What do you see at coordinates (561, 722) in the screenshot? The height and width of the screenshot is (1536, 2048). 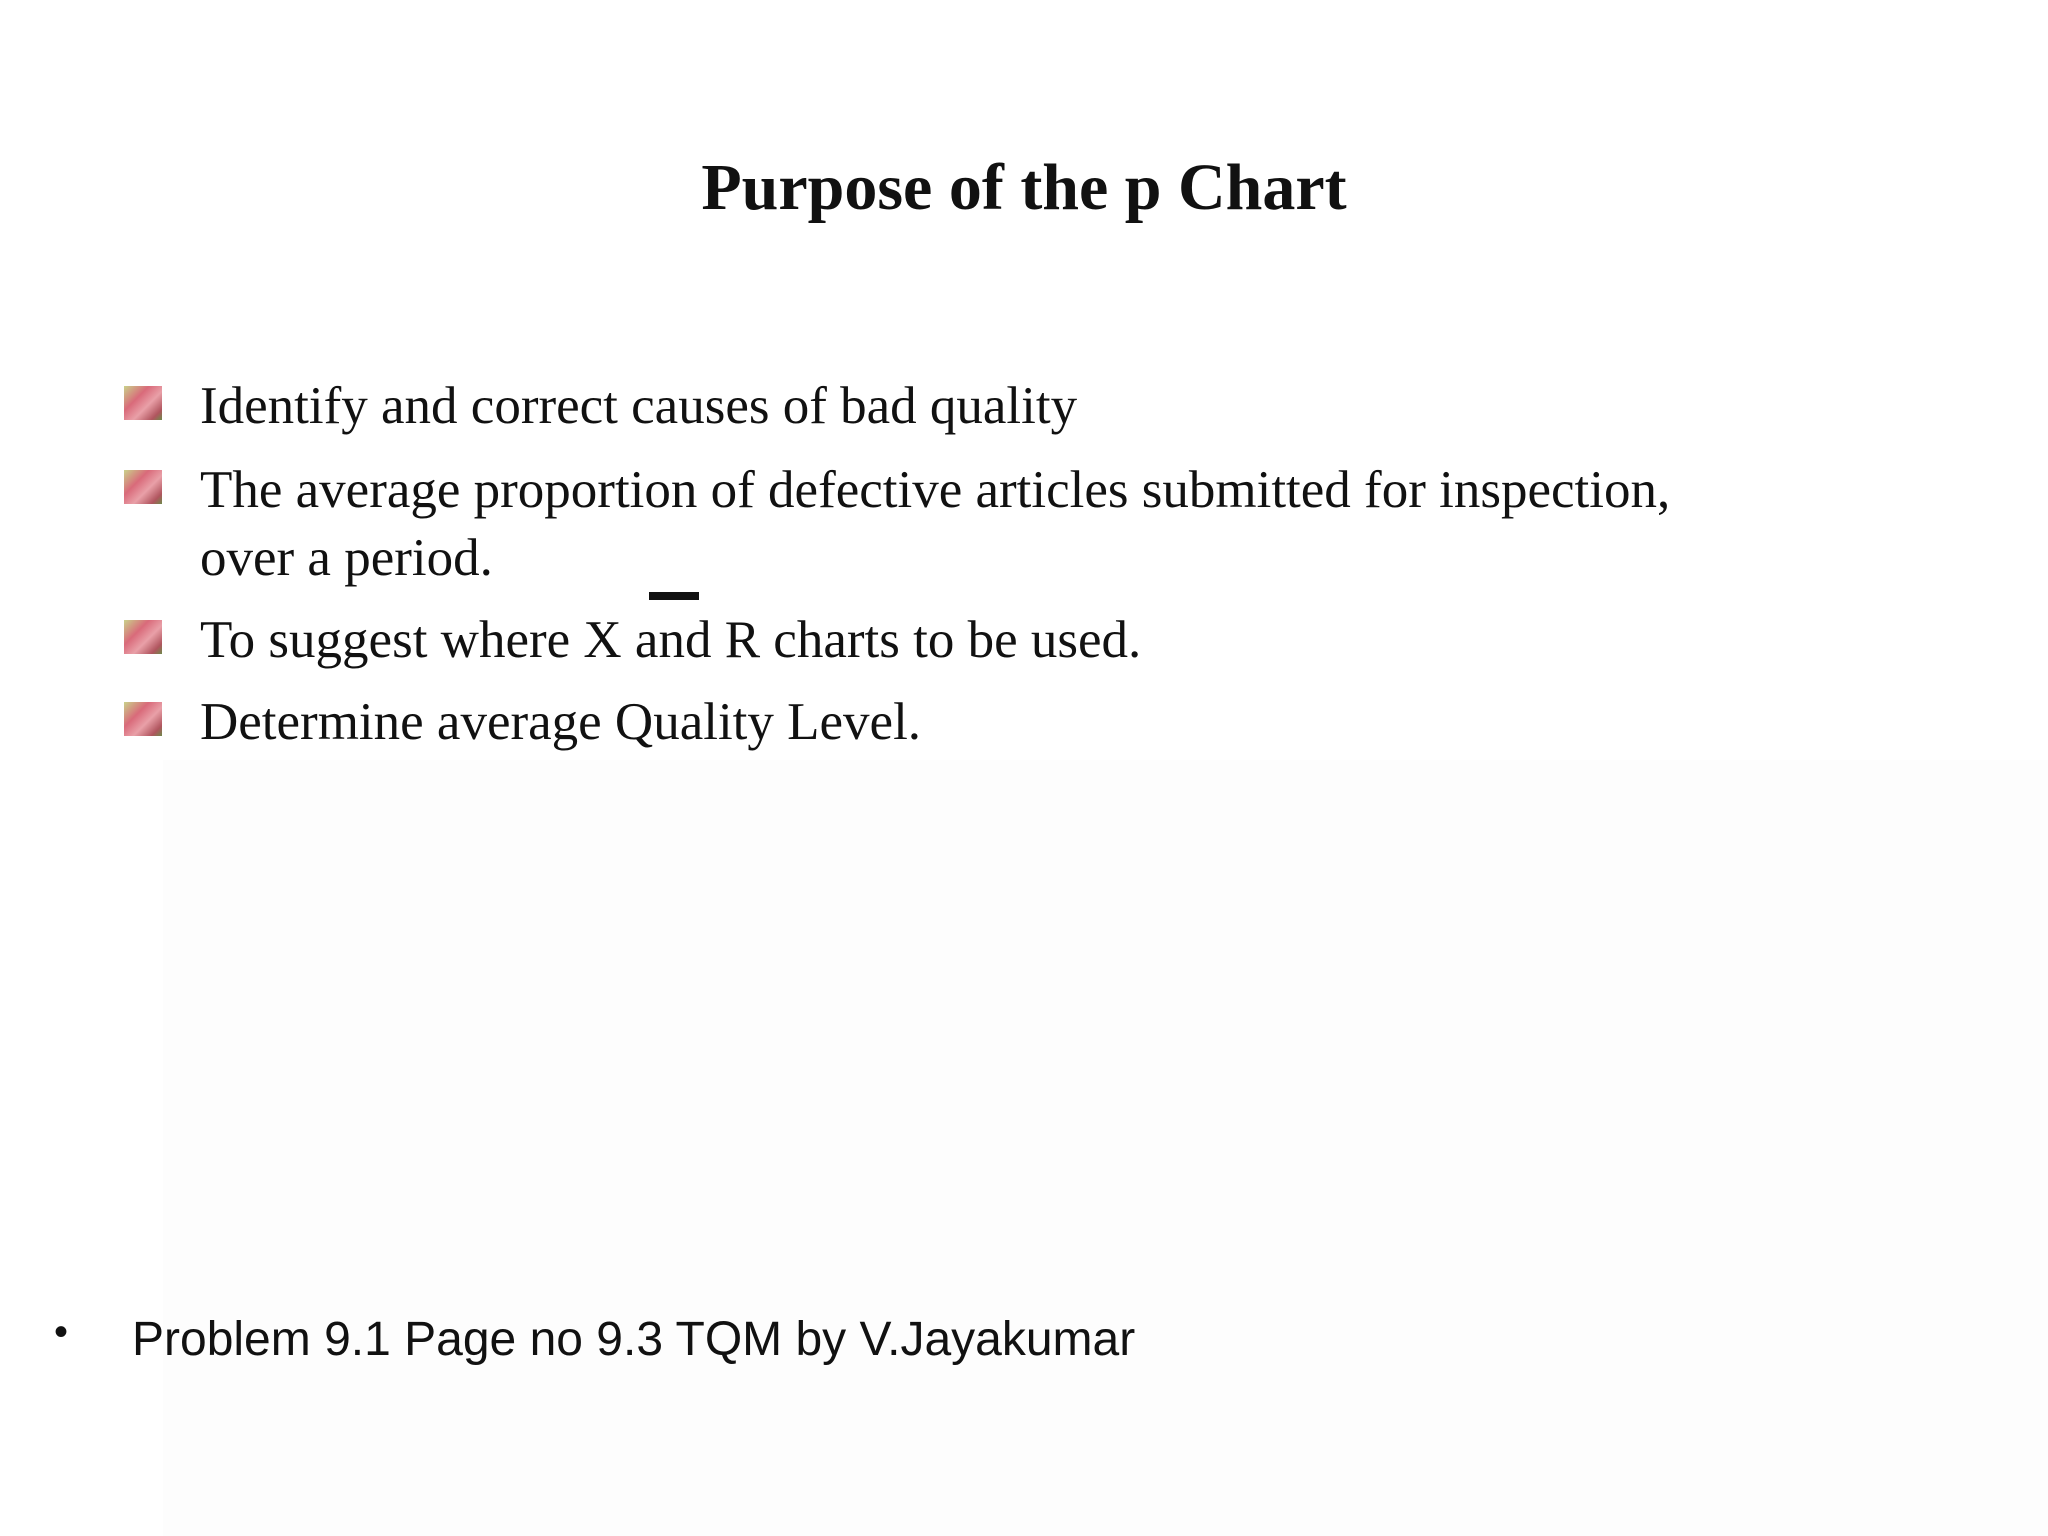 I see `bullet-text: Determine average Quality Level.` at bounding box center [561, 722].